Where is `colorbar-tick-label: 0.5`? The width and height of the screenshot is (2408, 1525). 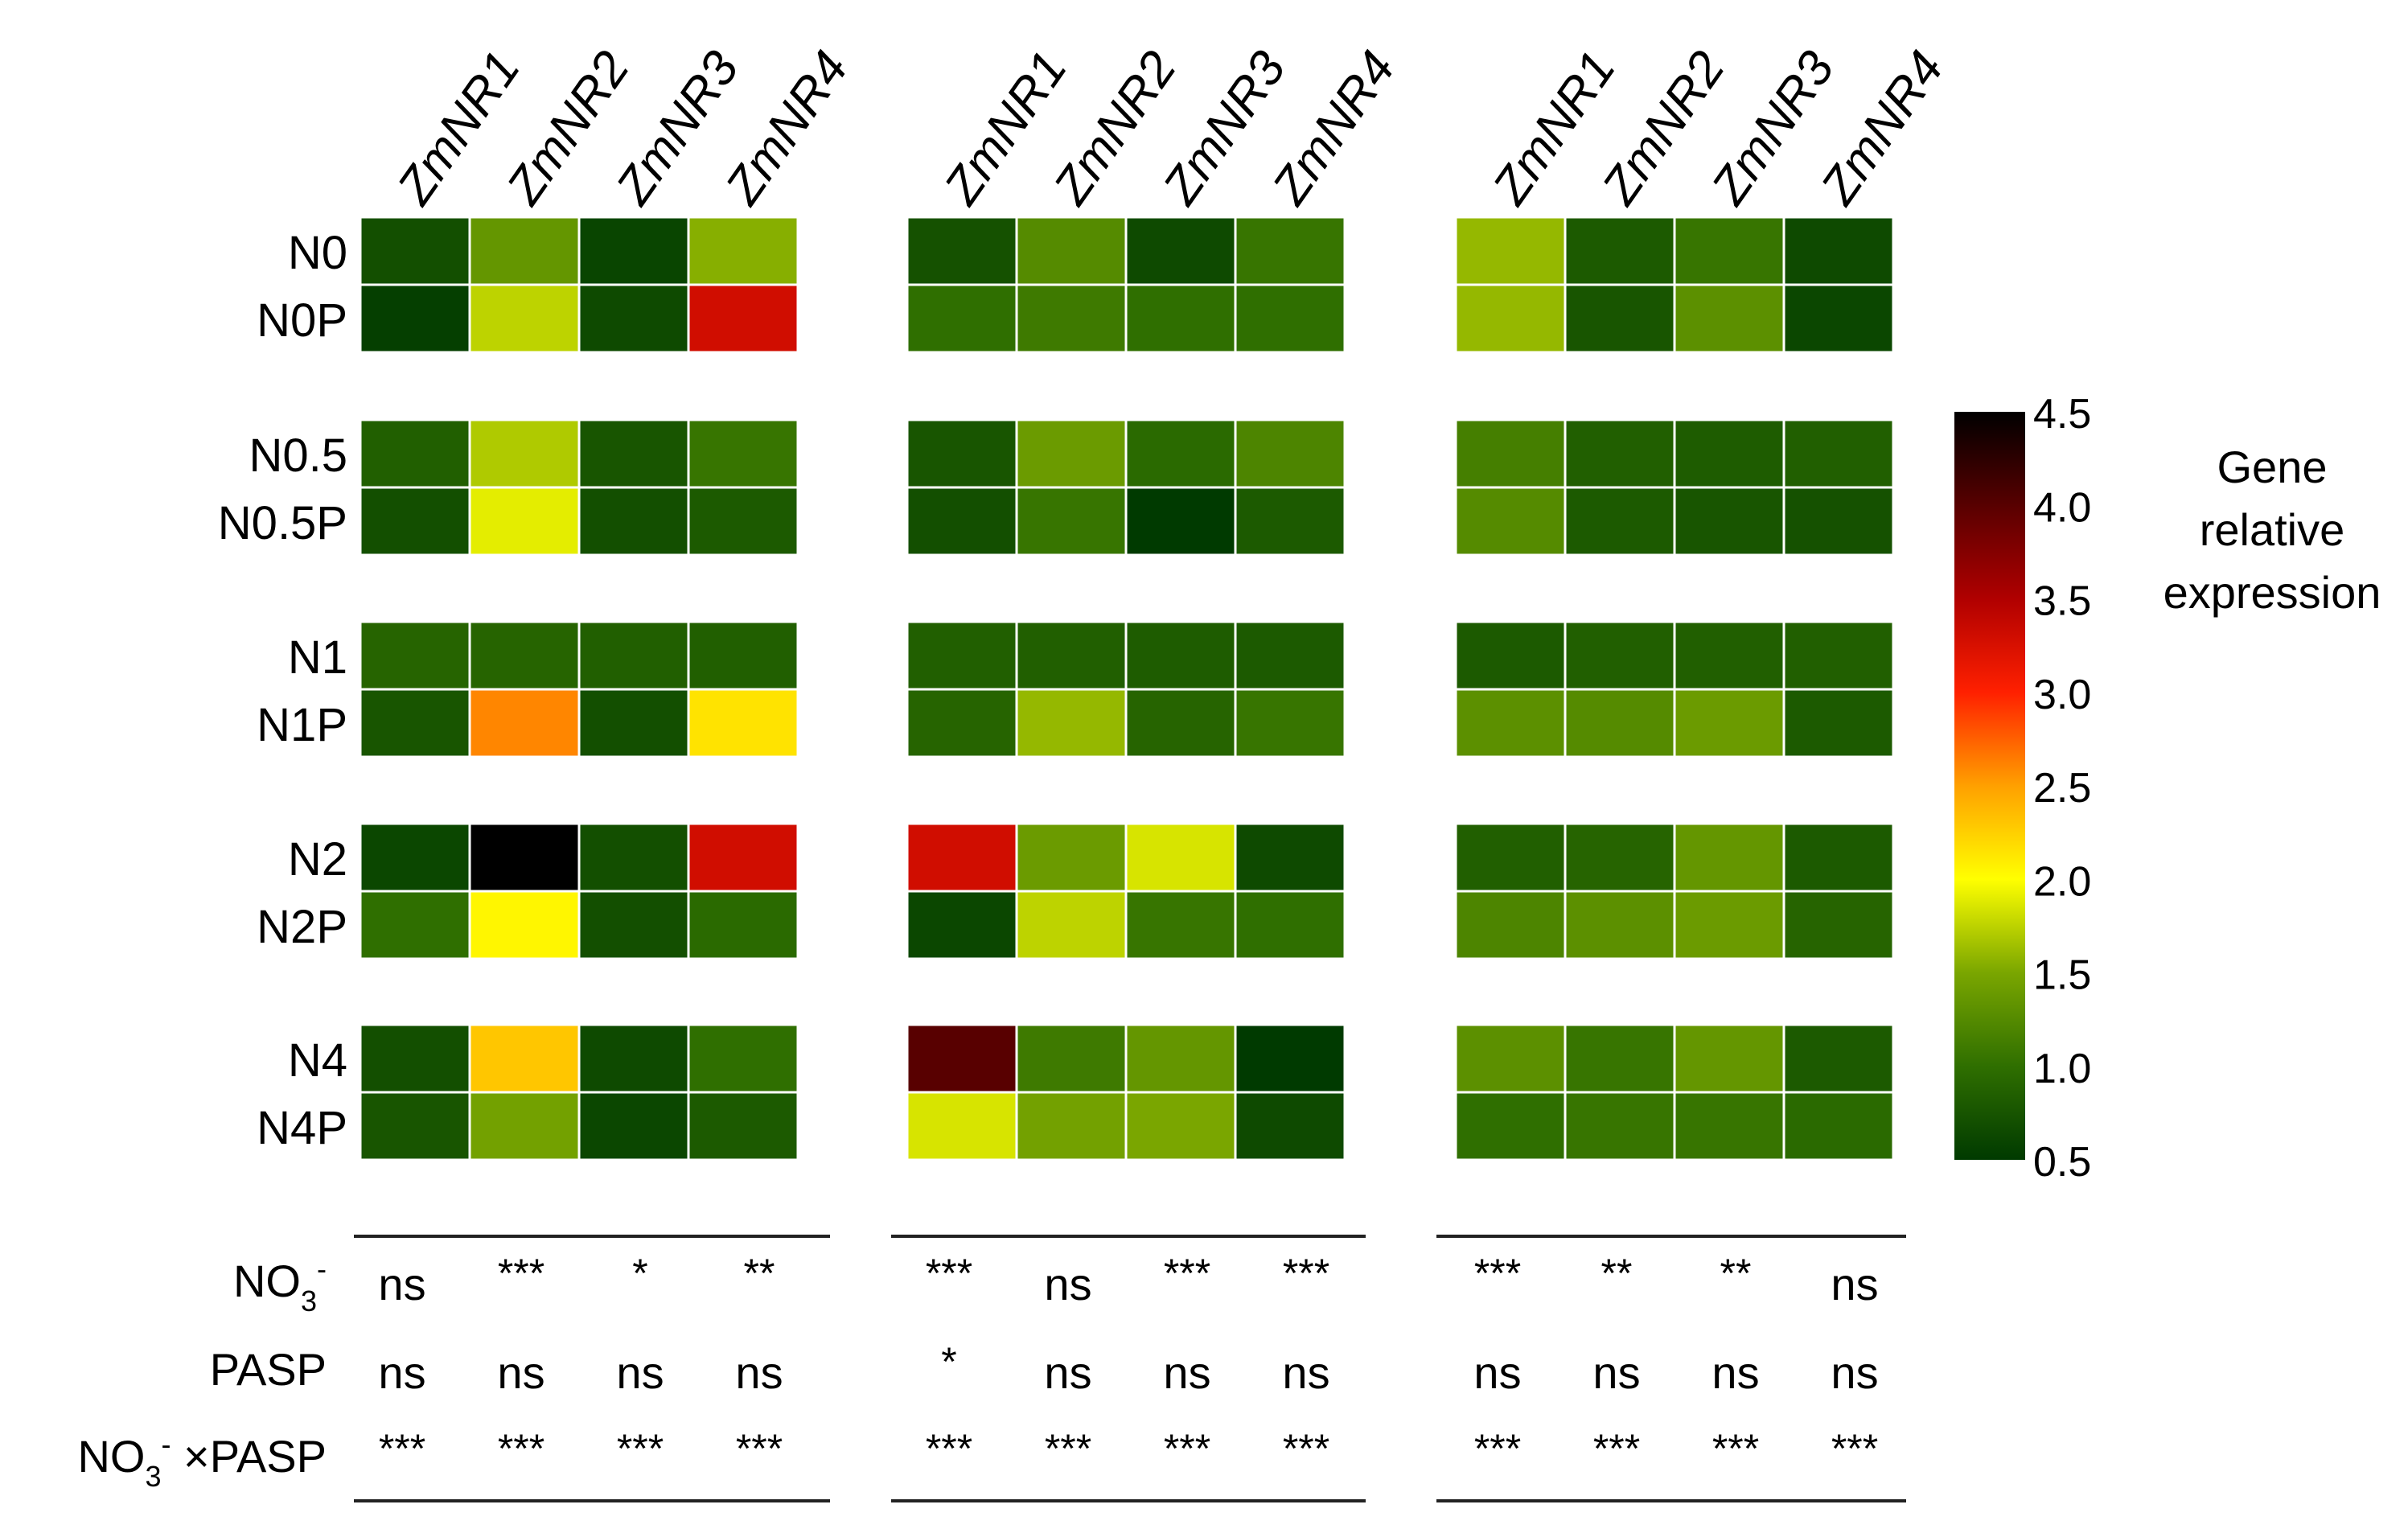 colorbar-tick-label: 0.5 is located at coordinates (2062, 1162).